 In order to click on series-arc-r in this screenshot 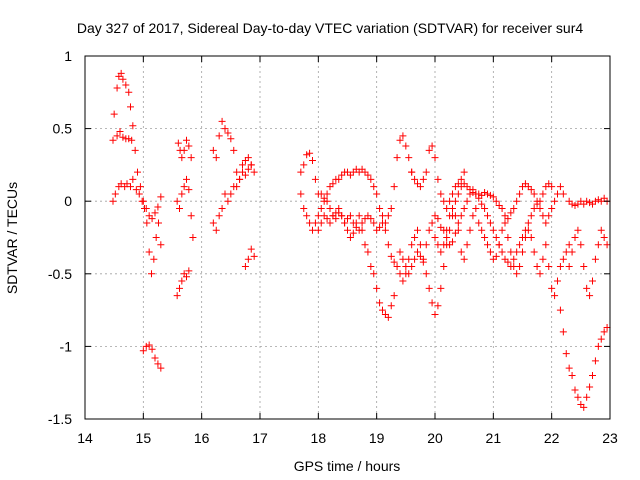, I will do `click(588, 263)`.